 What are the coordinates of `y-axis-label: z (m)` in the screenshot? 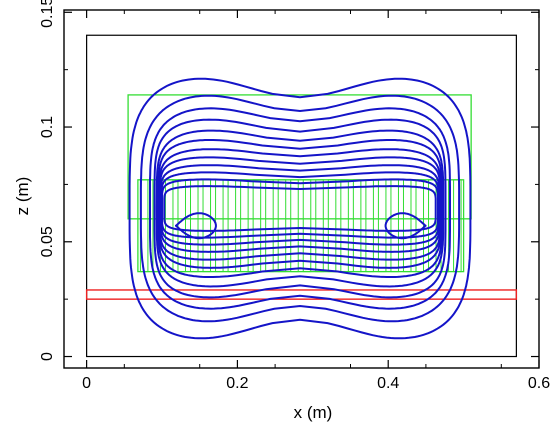 It's located at (22, 196).